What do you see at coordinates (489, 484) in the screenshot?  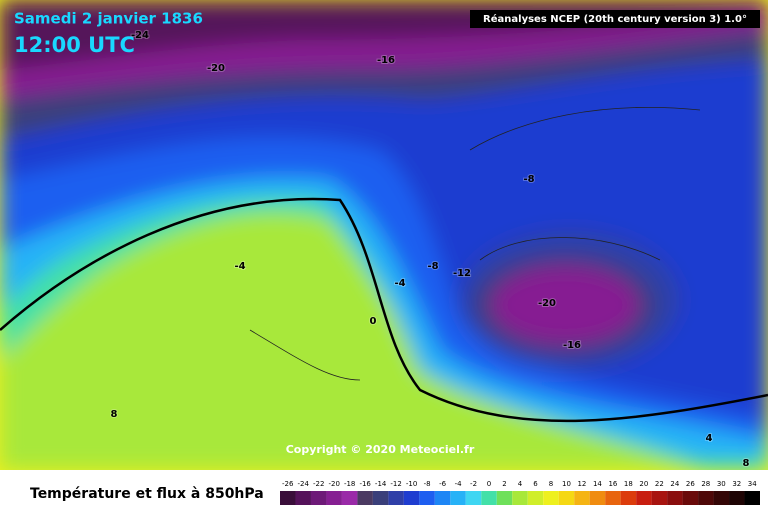 I see `colorbar-label: 0` at bounding box center [489, 484].